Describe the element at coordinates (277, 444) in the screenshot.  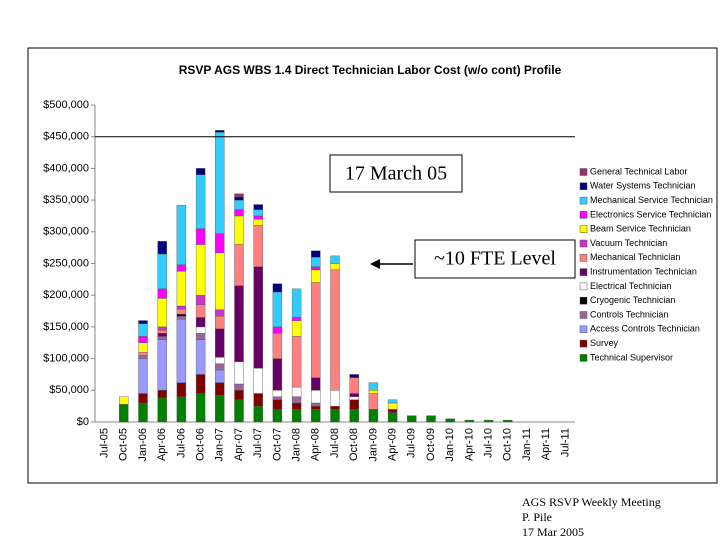
I see `x-tick-label: Oct-07` at that location.